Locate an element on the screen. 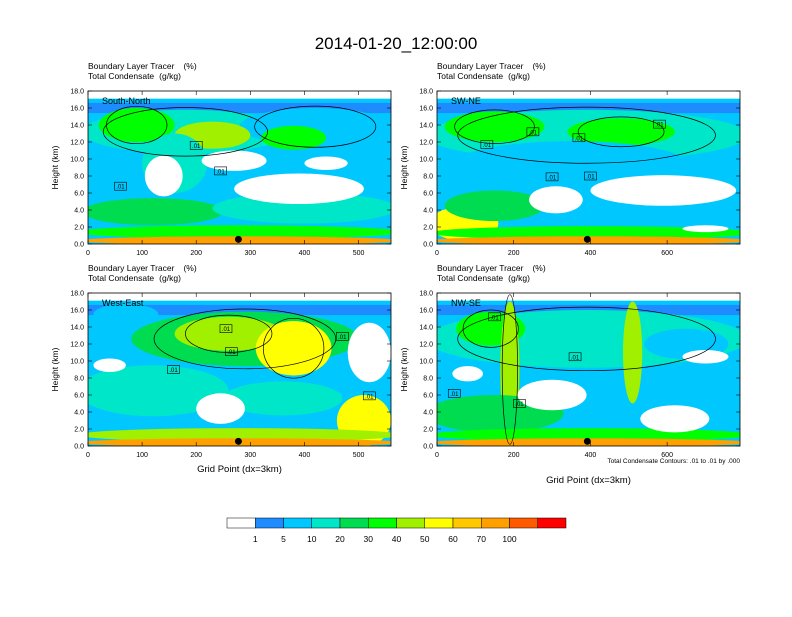 The height and width of the screenshot is (617, 792). x-tick-label: 400 is located at coordinates (305, 455).